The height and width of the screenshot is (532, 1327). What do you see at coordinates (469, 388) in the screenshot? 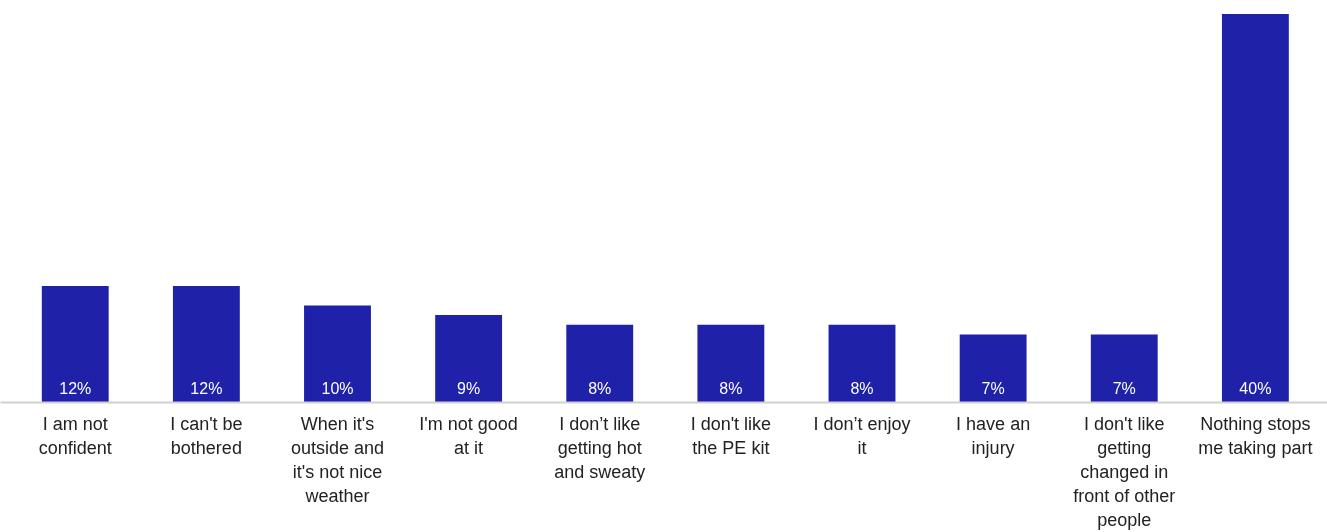
I see `data-label: 9%` at bounding box center [469, 388].